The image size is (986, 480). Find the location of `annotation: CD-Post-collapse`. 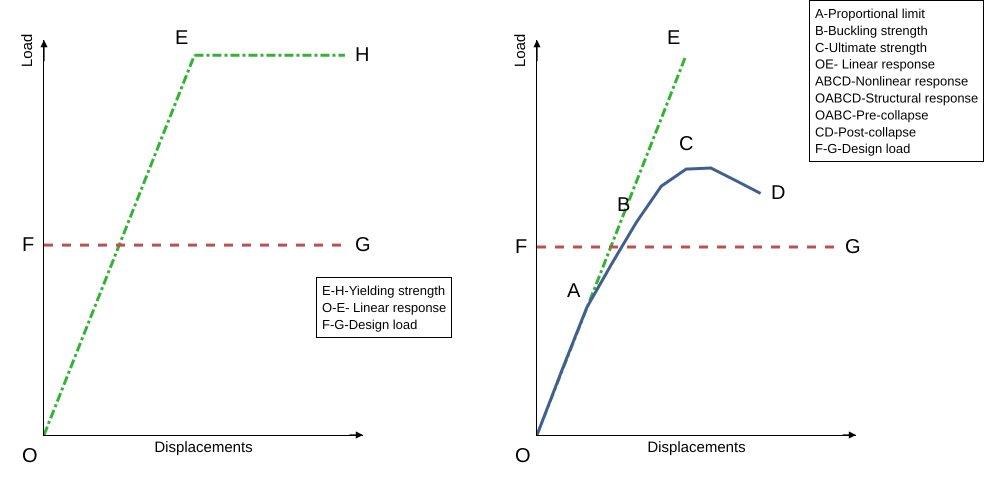

annotation: CD-Post-collapse is located at coordinates (865, 132).